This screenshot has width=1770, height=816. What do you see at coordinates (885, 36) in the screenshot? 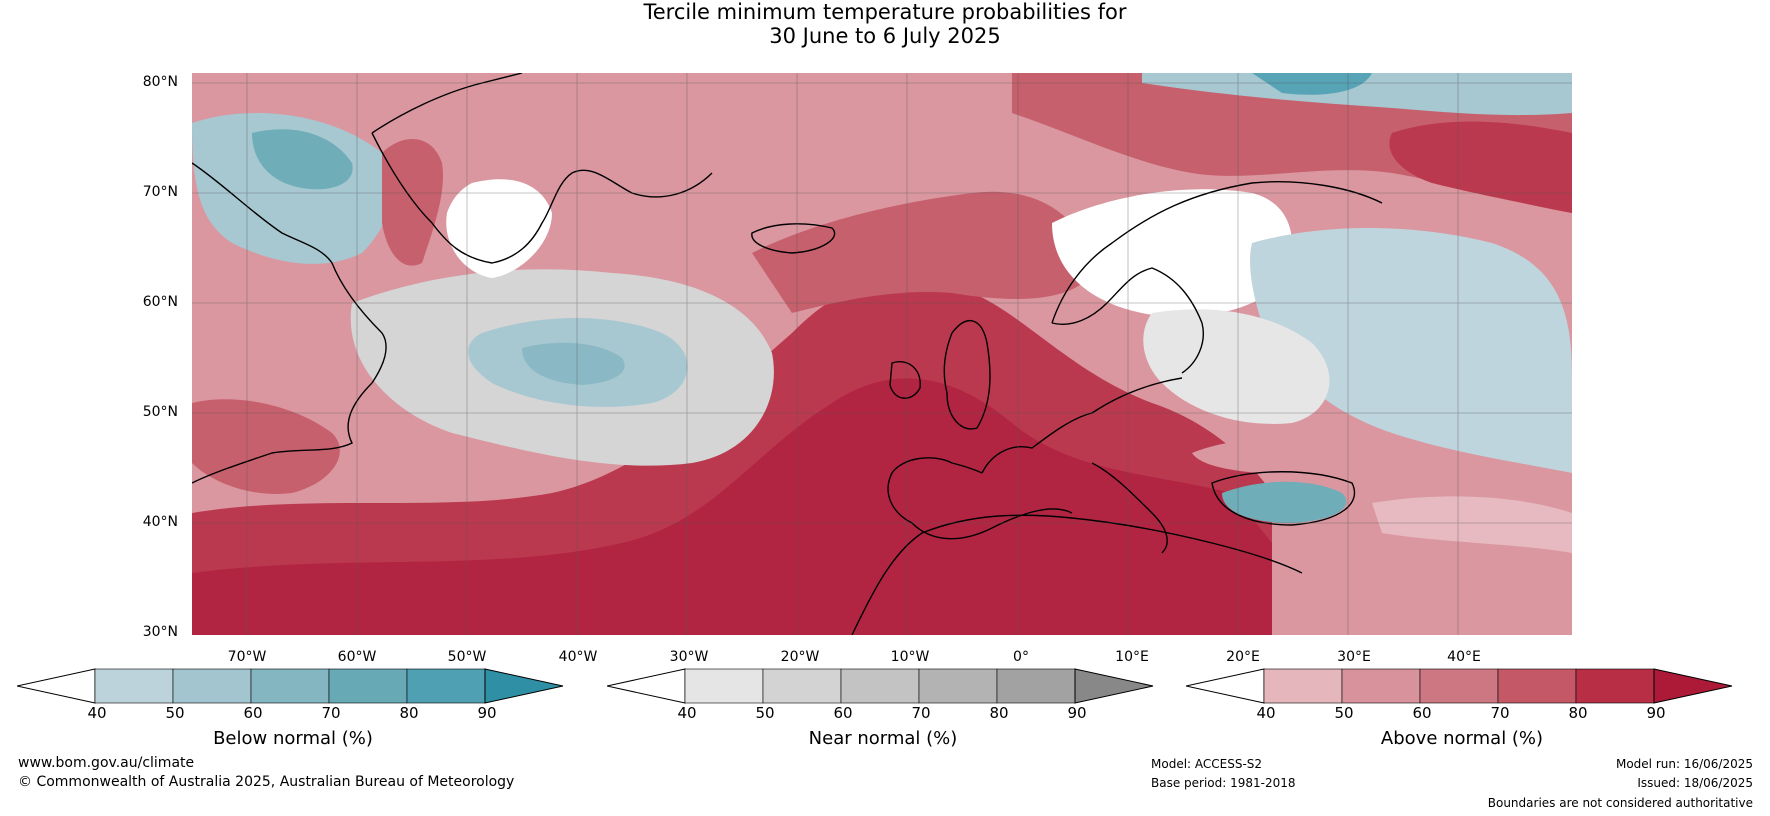
I see `title-line-2: 30 June to 6 July 2025` at bounding box center [885, 36].